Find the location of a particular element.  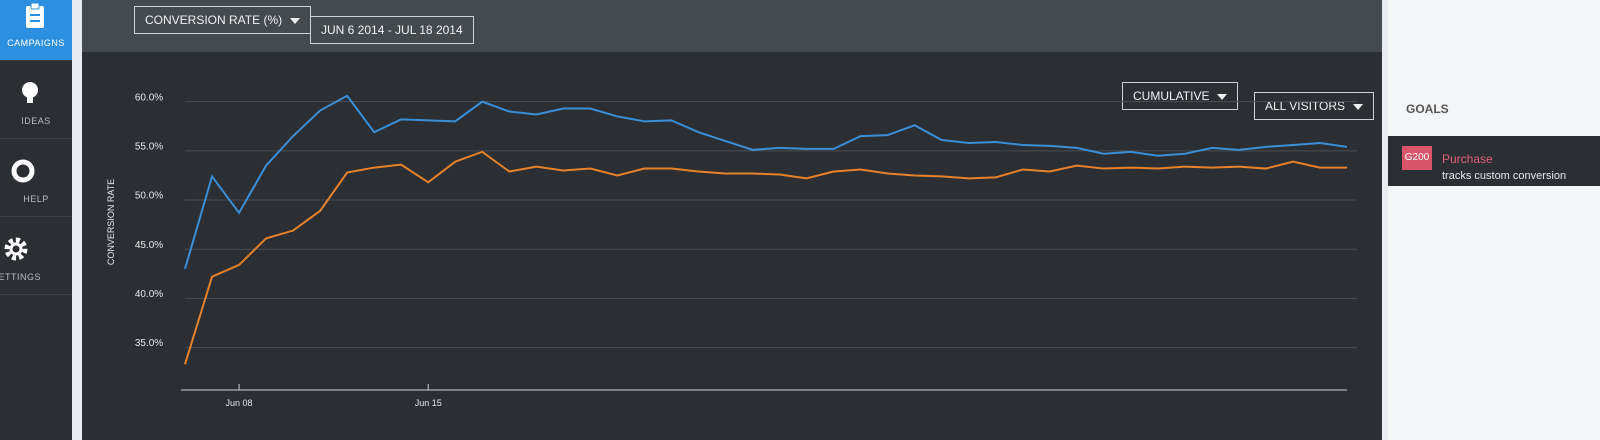

nav-label: HELP is located at coordinates (36, 199).